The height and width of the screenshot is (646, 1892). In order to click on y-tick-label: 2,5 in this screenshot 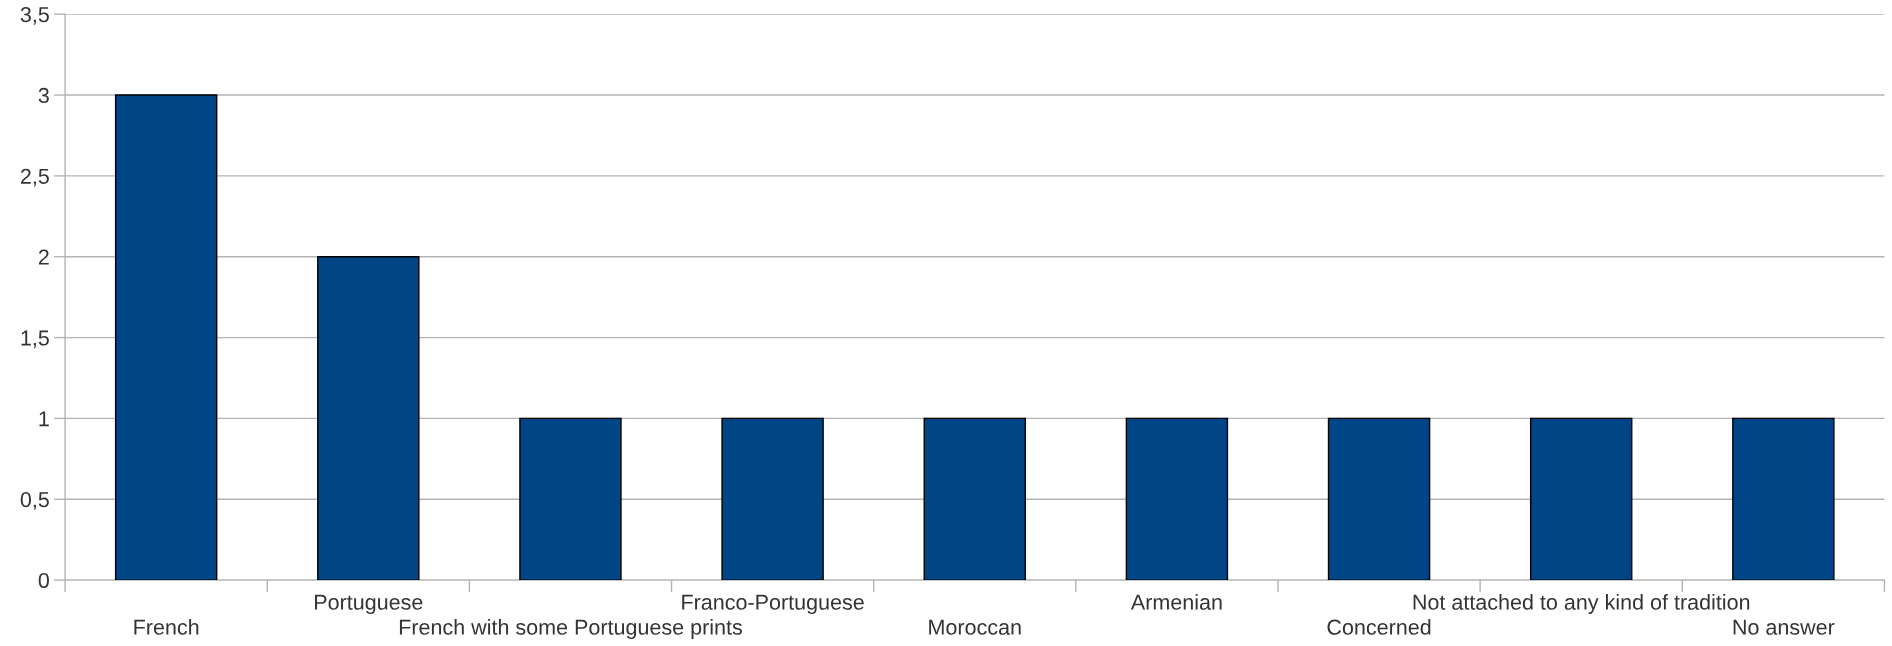, I will do `click(34, 177)`.